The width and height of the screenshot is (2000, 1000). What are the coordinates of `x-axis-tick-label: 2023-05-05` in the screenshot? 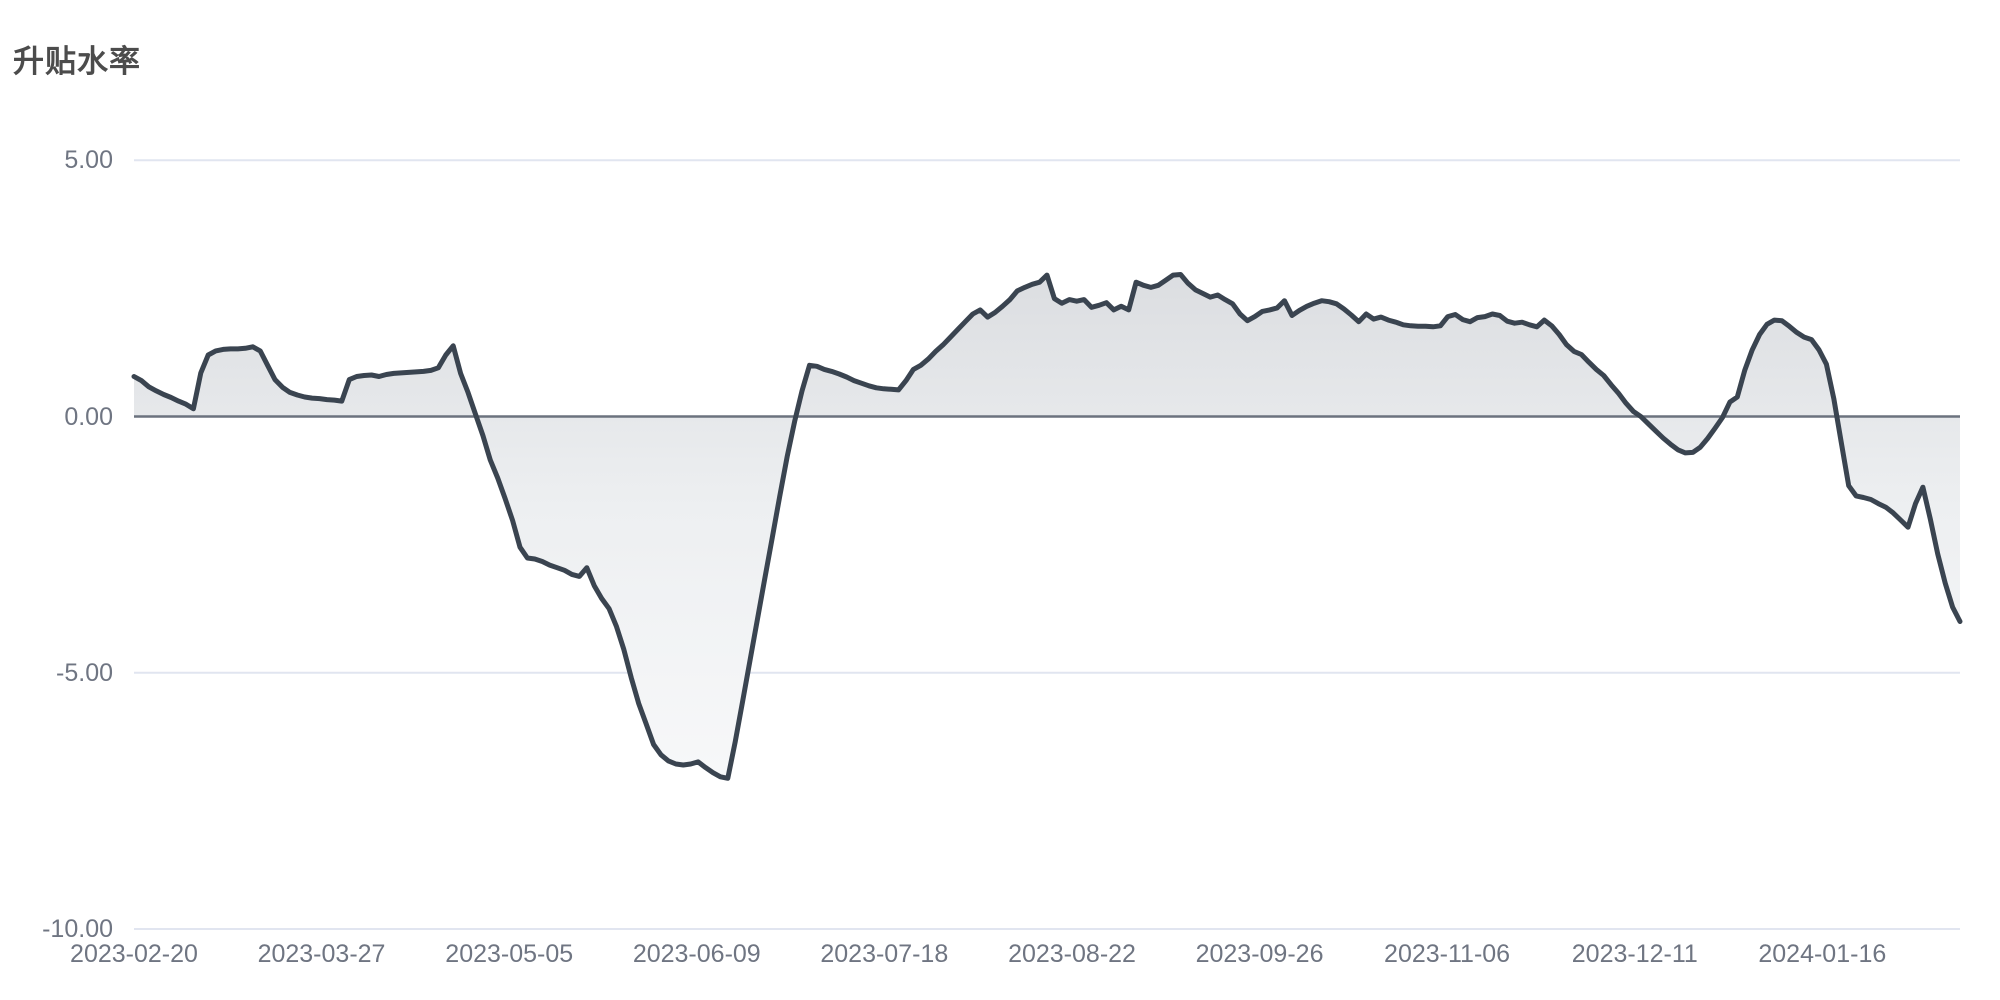 It's located at (509, 954).